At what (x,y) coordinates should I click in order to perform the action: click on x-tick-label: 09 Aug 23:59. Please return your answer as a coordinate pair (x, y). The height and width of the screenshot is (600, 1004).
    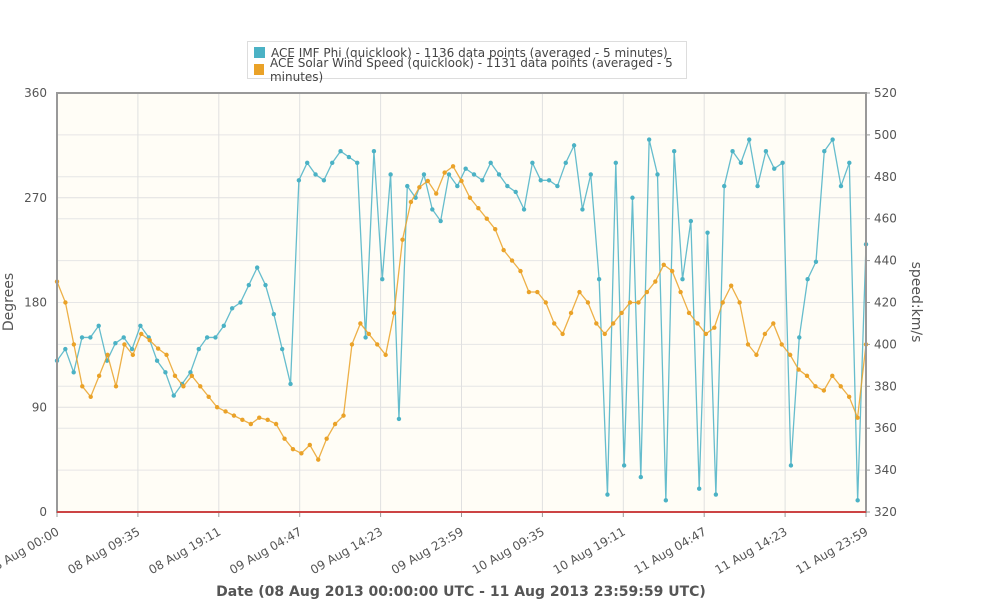
    Looking at the image, I should click on (427, 550).